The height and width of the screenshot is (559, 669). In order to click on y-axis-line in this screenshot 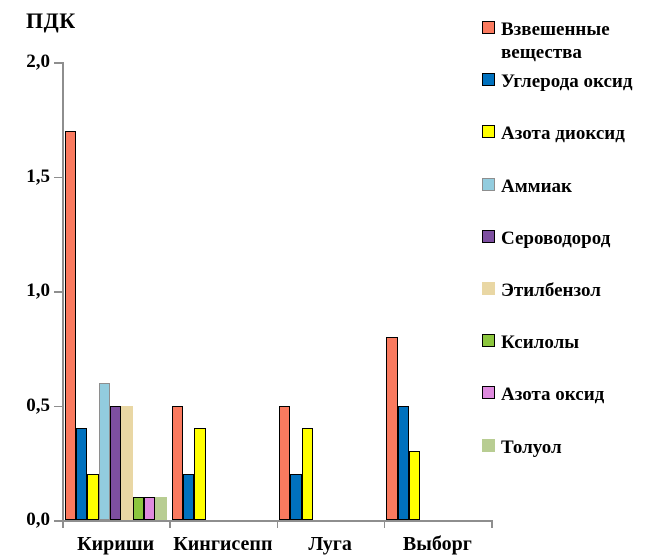, I will do `click(63, 291)`.